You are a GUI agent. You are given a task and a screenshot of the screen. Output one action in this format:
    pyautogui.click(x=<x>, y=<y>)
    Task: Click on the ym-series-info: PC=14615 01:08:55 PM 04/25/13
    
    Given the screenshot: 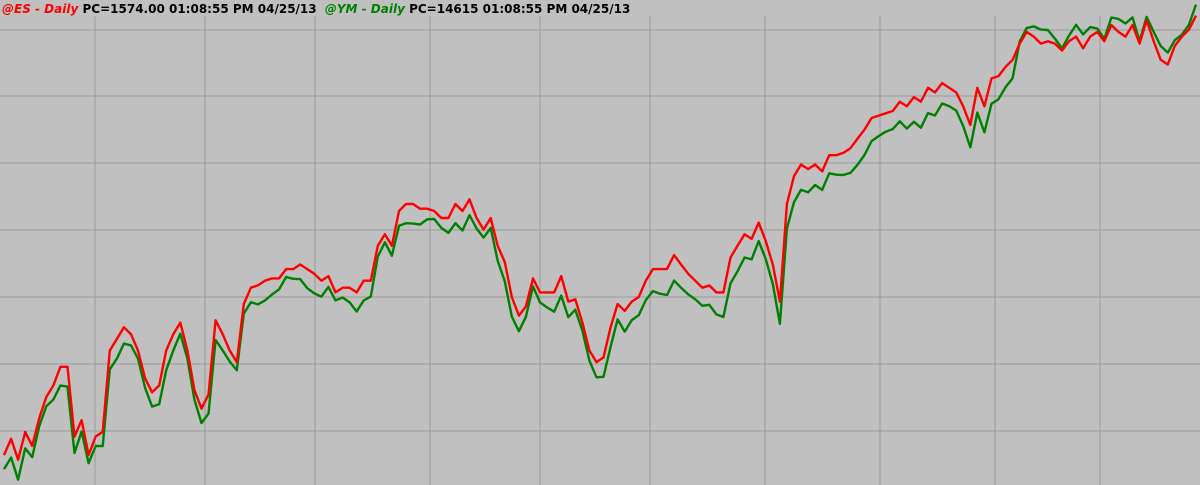 What is the action you would take?
    pyautogui.click(x=520, y=9)
    